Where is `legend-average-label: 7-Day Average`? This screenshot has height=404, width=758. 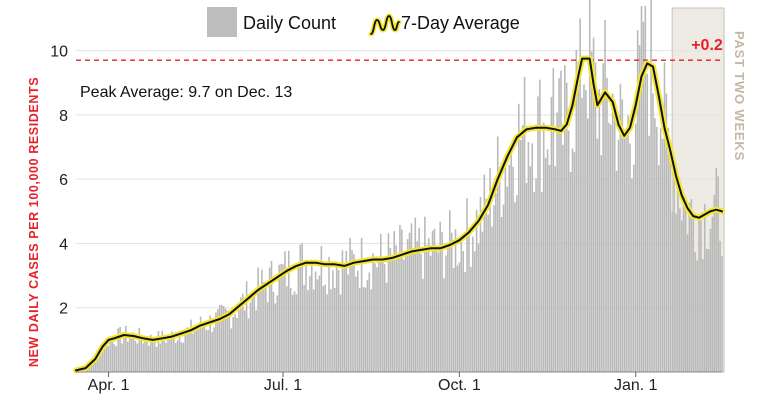
legend-average-label: 7-Day Average is located at coordinates (460, 23).